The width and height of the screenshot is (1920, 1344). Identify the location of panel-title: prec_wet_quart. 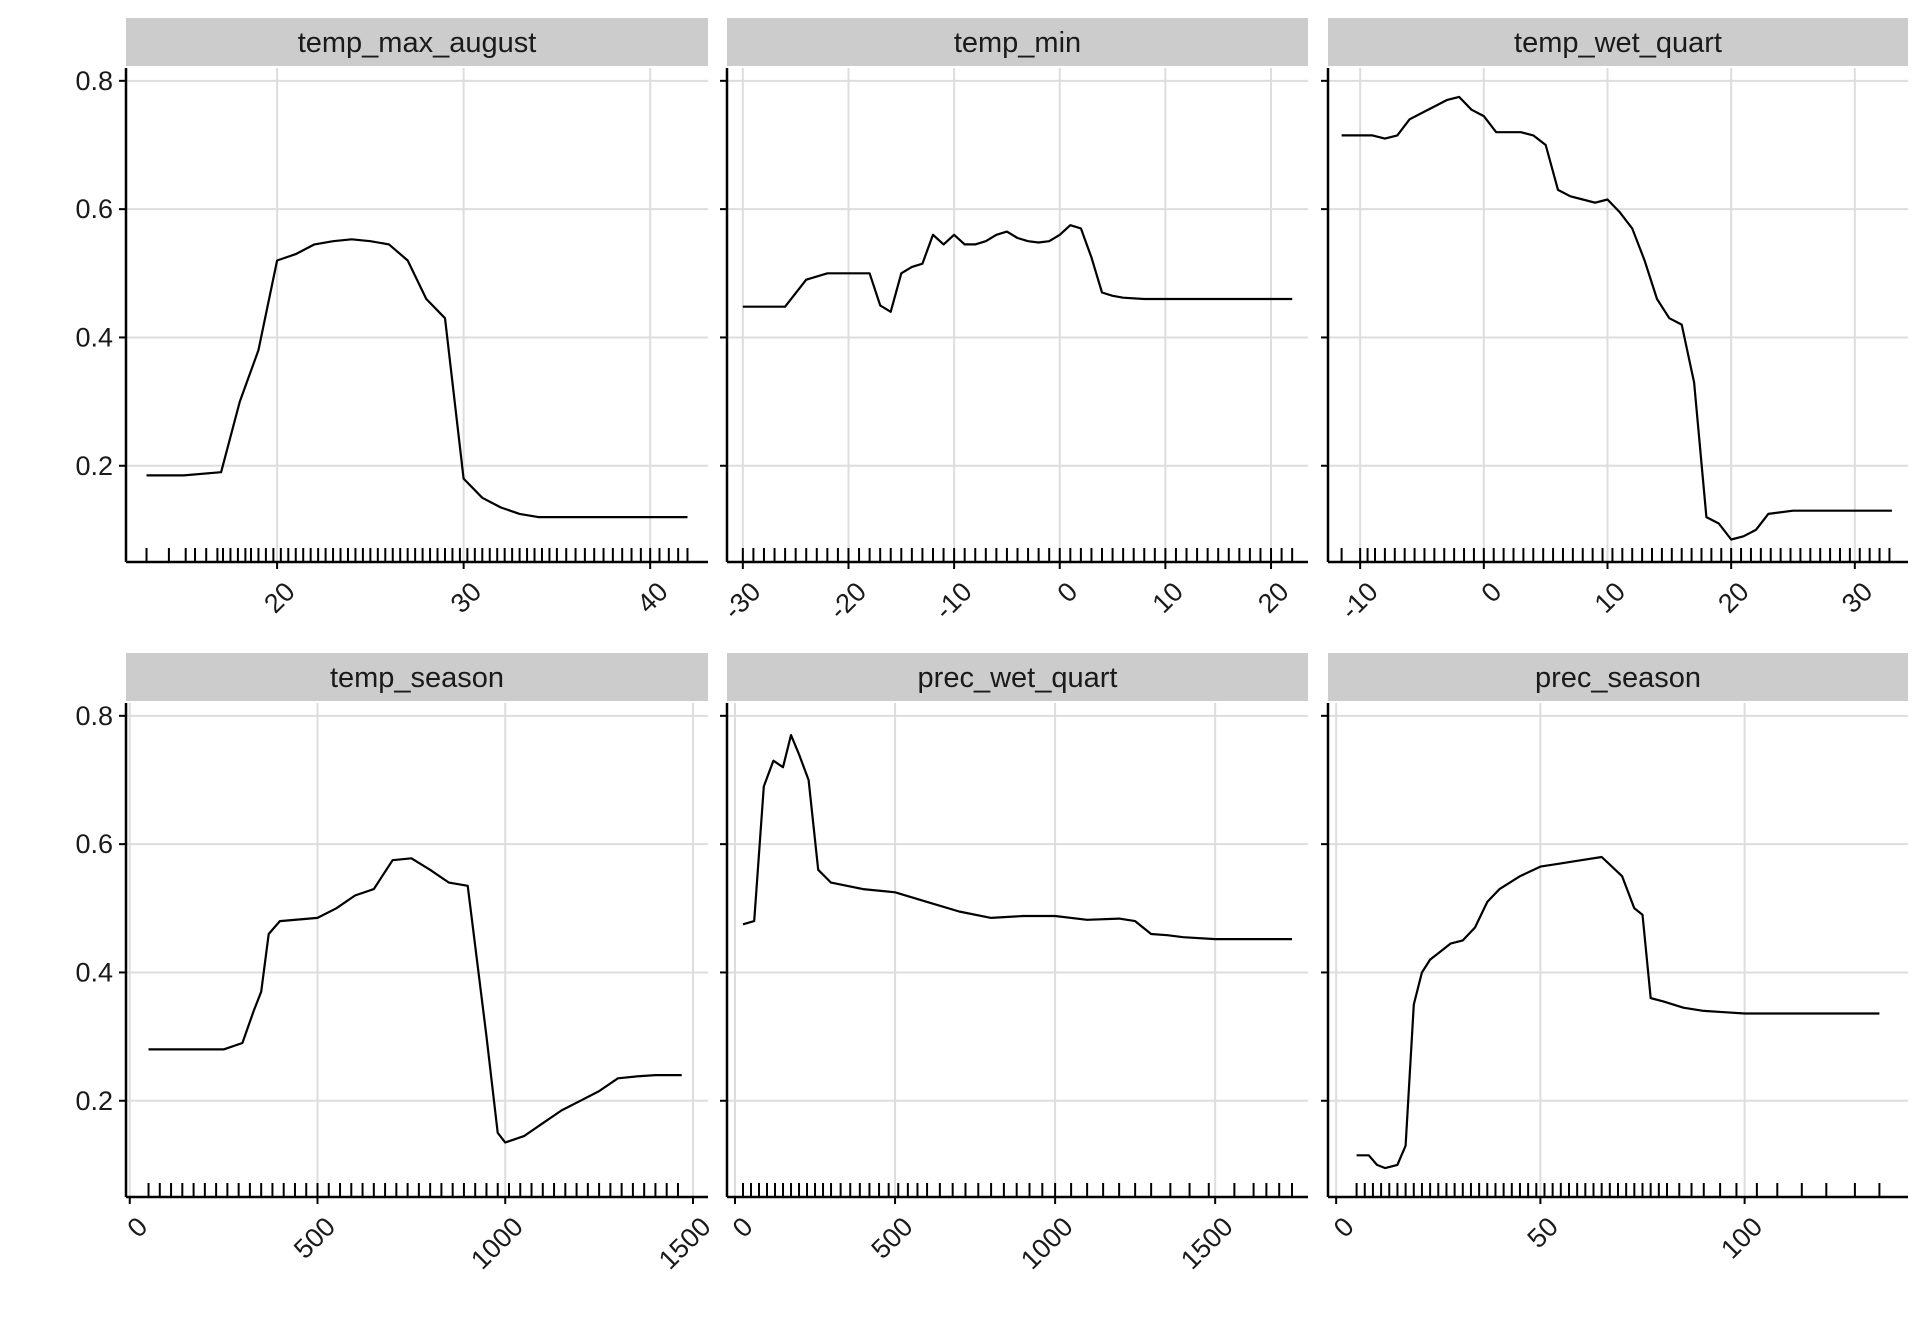
(1018, 678).